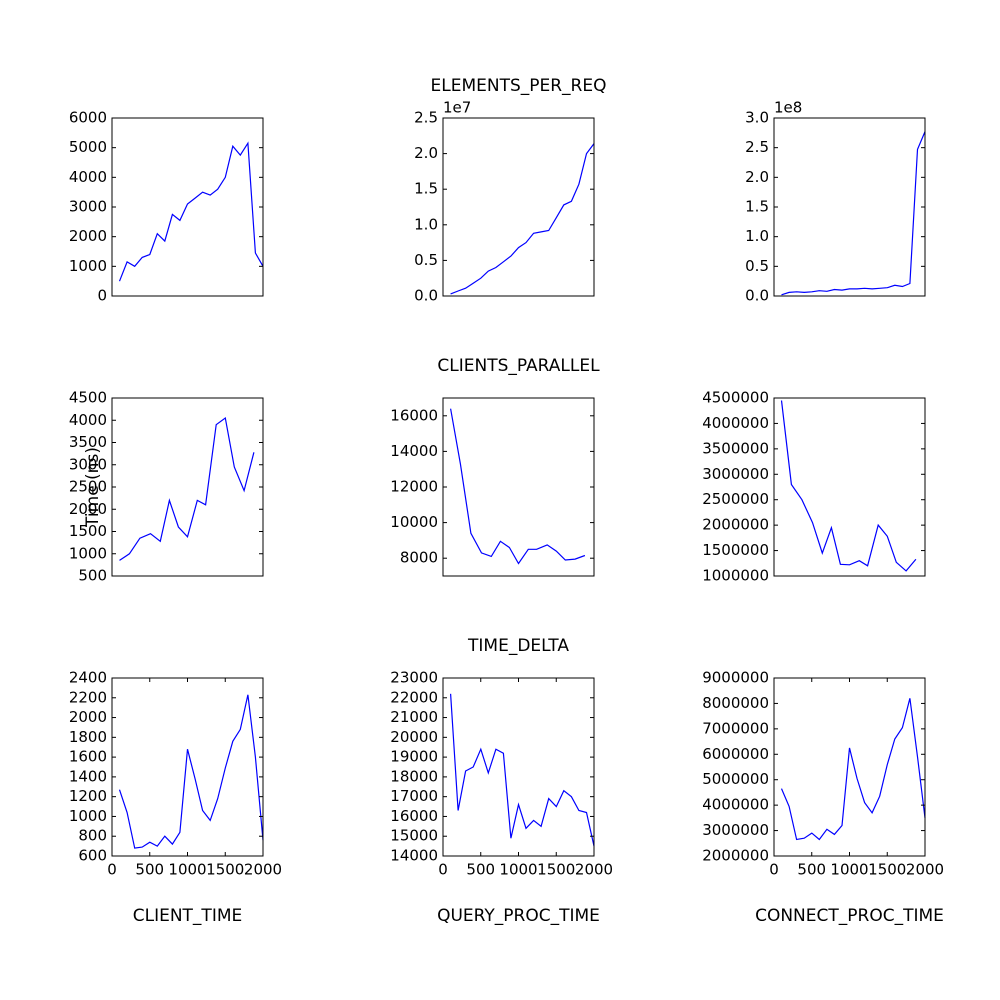  Describe the element at coordinates (102, 296) in the screenshot. I see `y-tick-label: 0` at that location.